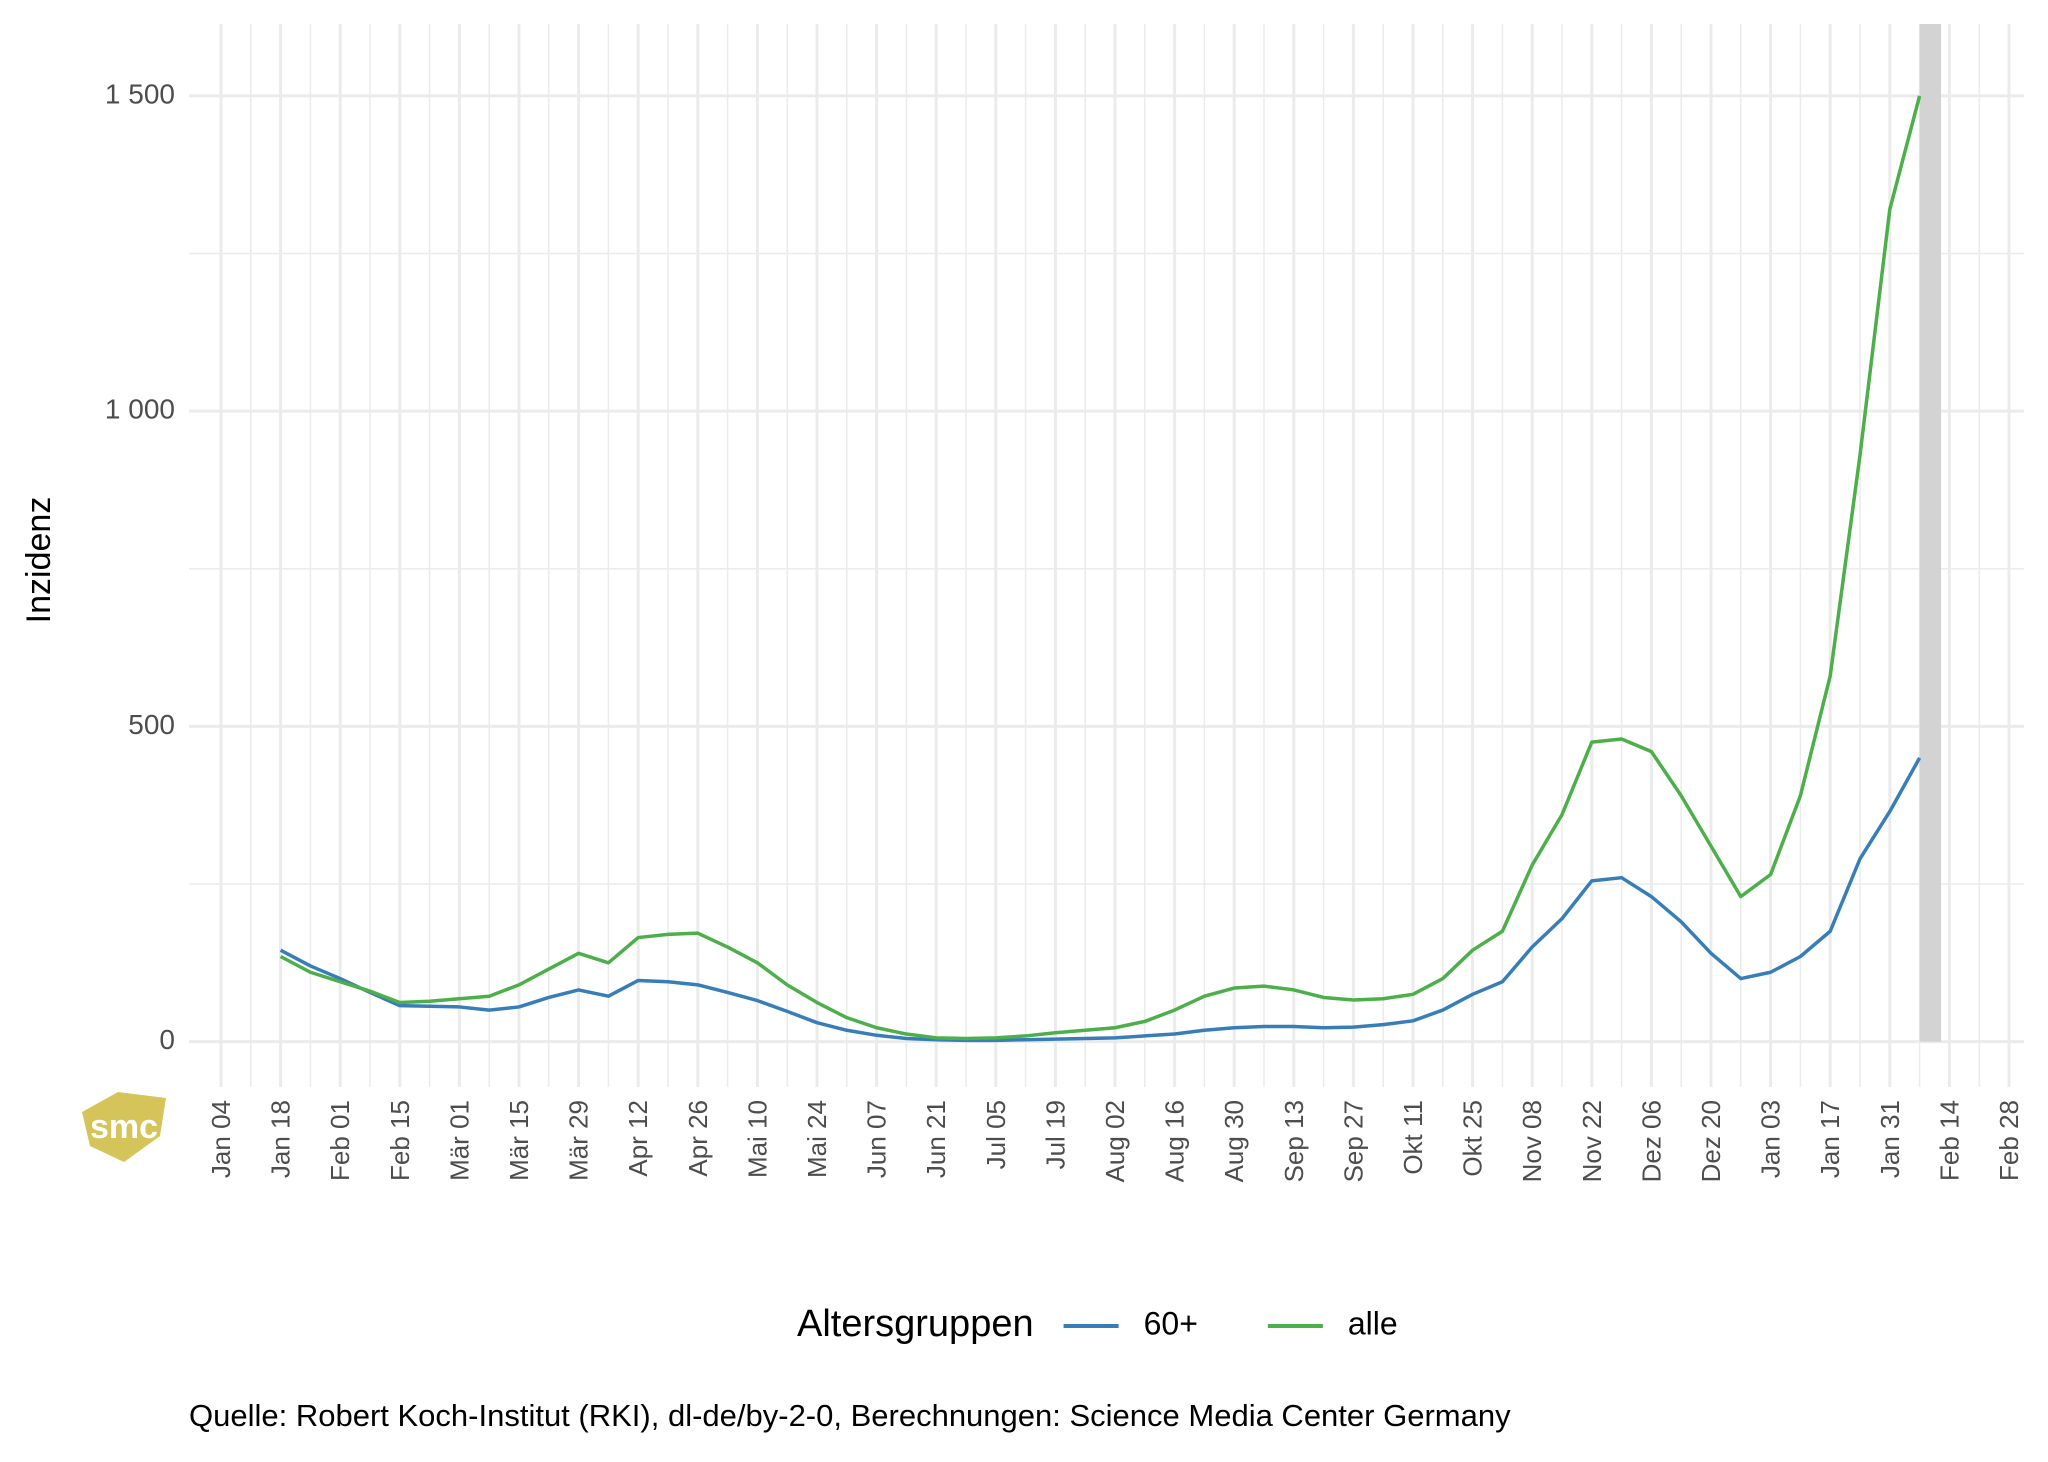  What do you see at coordinates (579, 1140) in the screenshot?
I see `x-tick-label: Mär 29` at bounding box center [579, 1140].